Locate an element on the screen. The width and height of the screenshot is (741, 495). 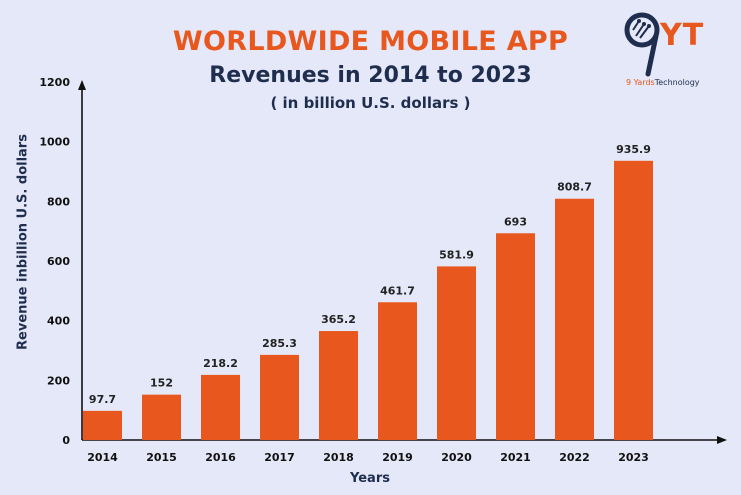
data-label: 808.7 is located at coordinates (574, 187).